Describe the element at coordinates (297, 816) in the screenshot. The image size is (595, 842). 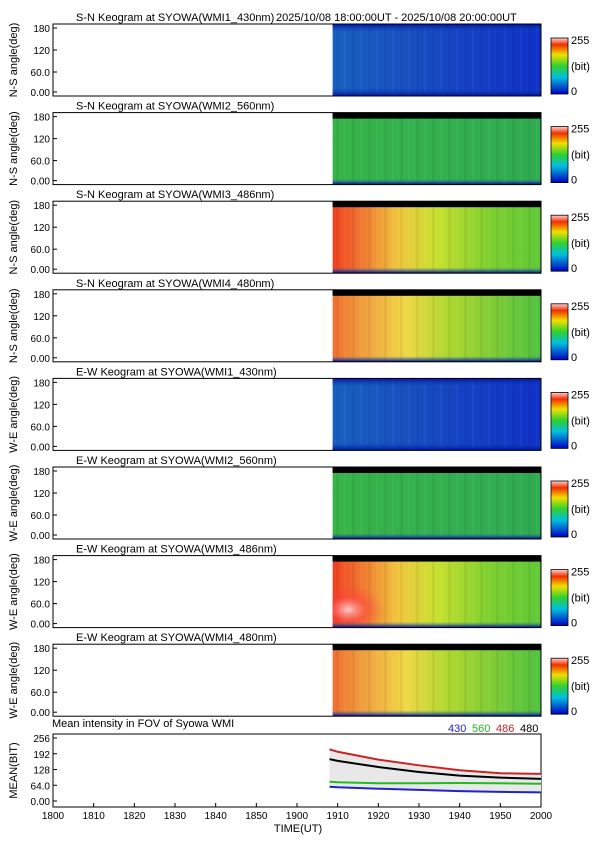
I see `x-tick-label: 1900` at that location.